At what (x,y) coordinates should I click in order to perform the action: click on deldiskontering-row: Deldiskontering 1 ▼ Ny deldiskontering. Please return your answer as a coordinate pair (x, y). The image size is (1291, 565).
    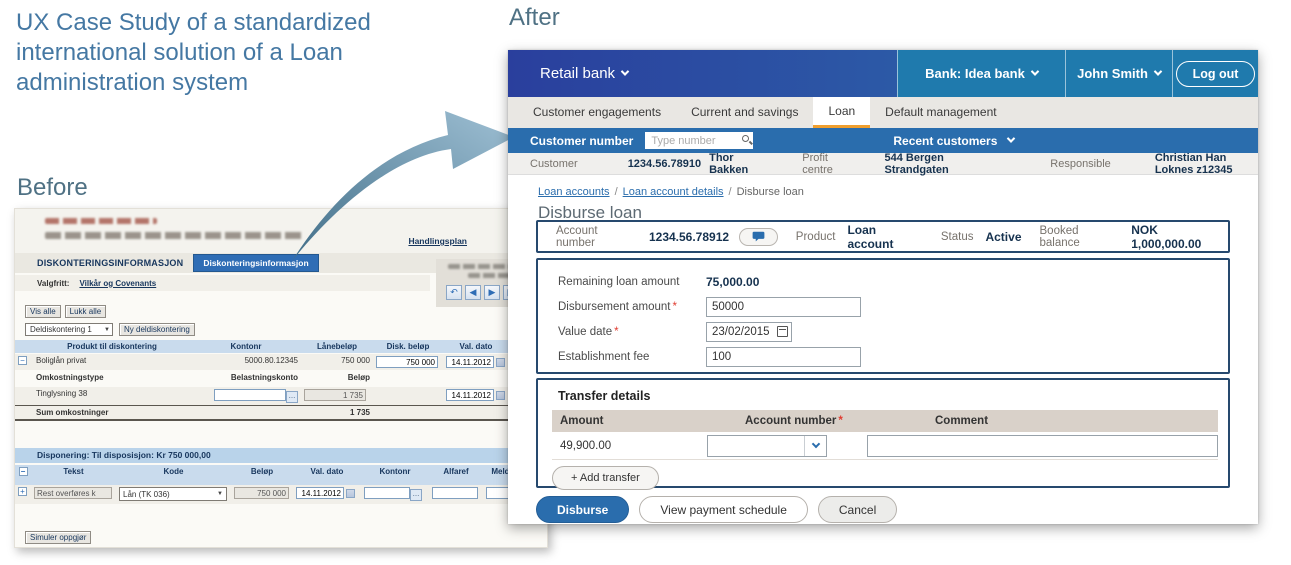
    Looking at the image, I should click on (110, 329).